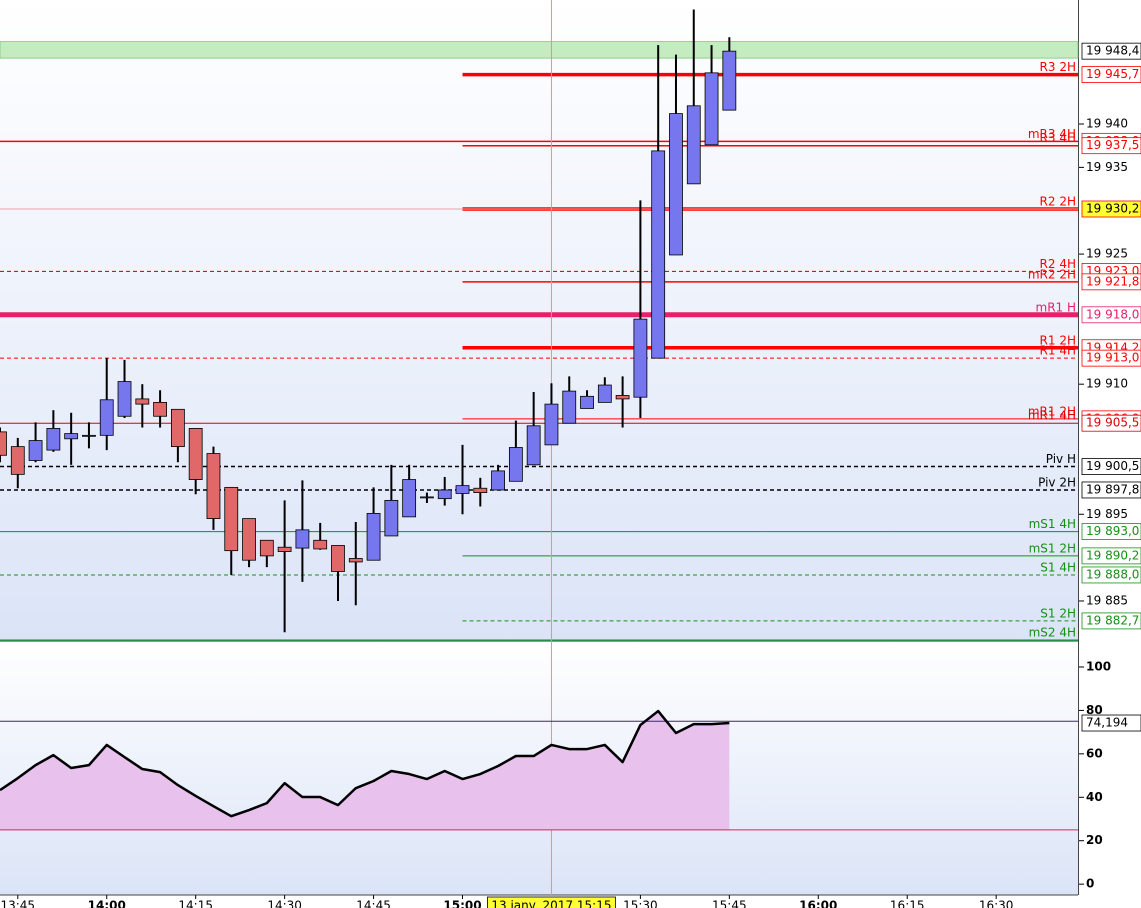  I want to click on indicator-area, so click(365, 770).